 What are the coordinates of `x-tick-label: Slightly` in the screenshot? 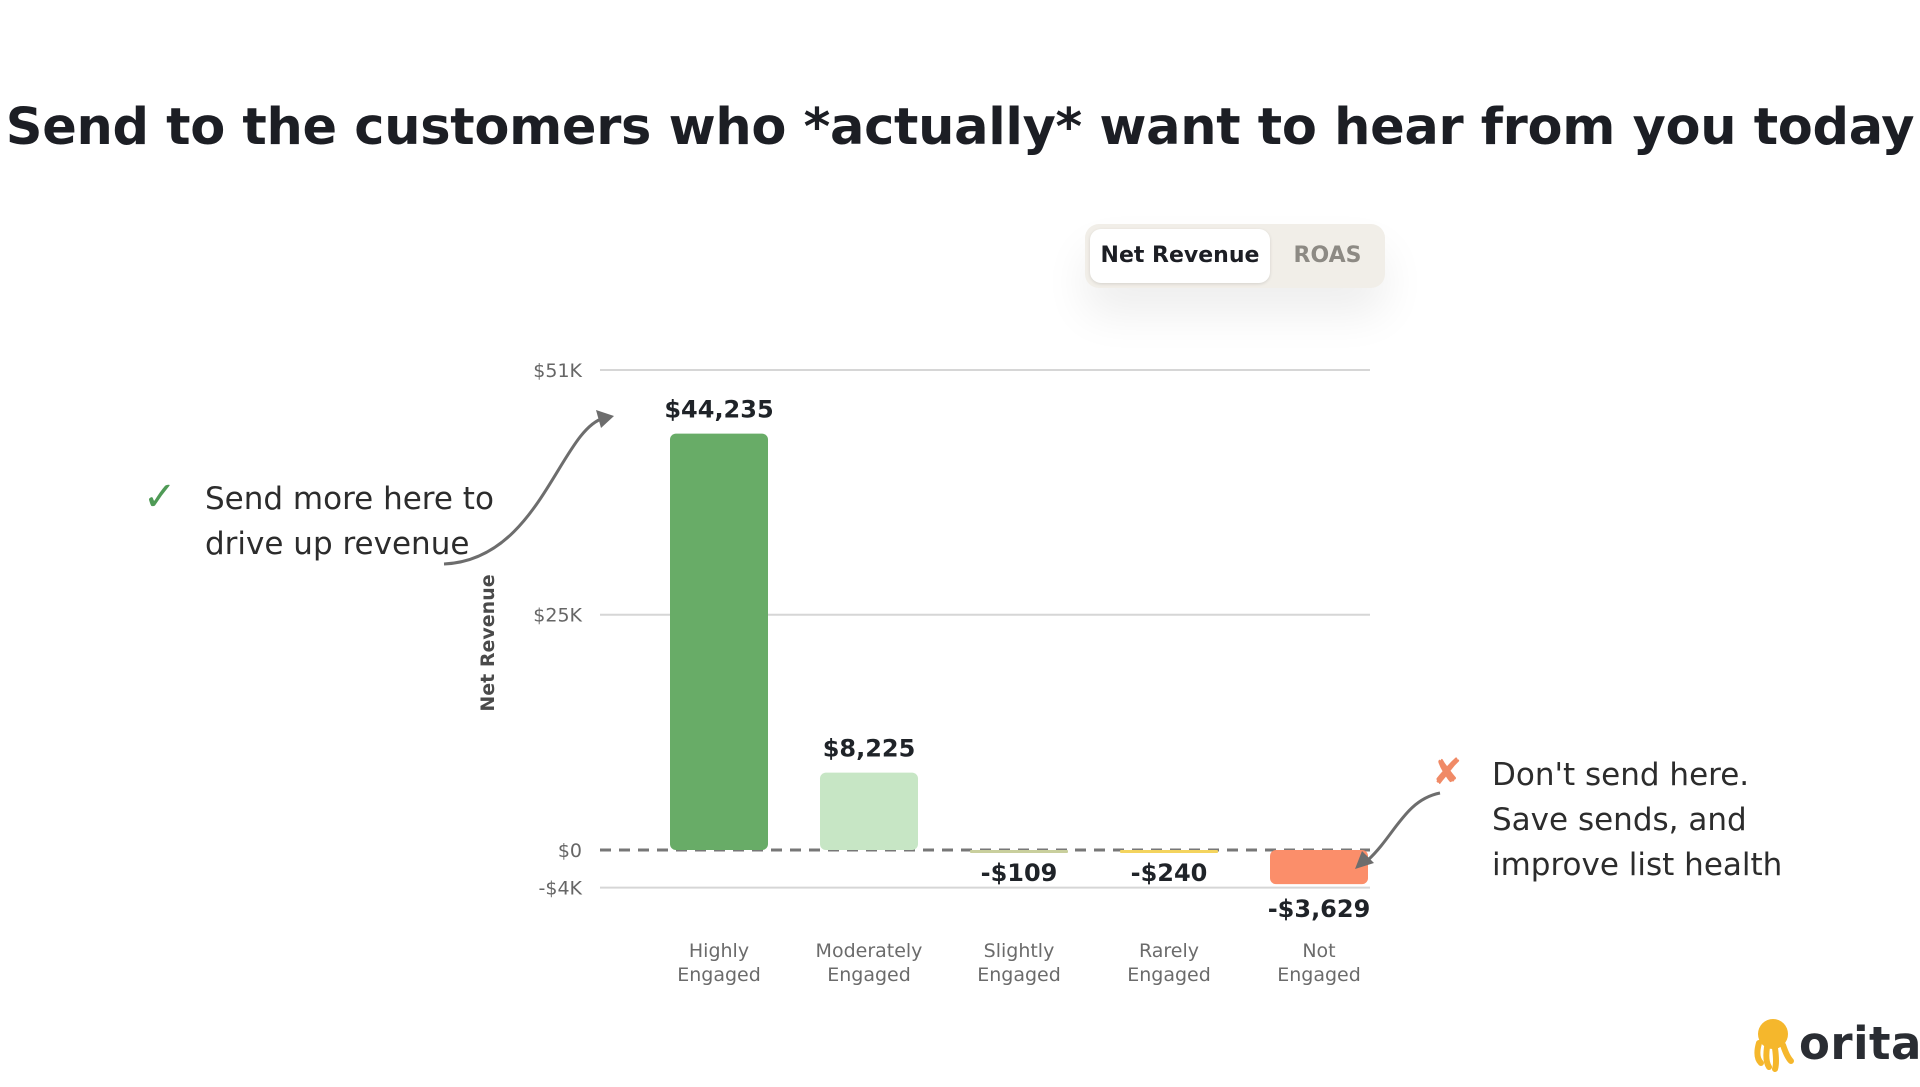 It's located at (1019, 951).